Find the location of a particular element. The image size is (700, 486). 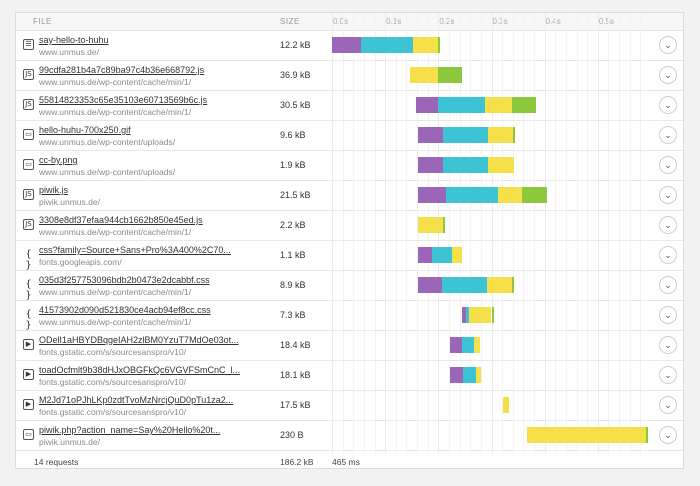

request-size: 1.9 kB is located at coordinates (293, 165).